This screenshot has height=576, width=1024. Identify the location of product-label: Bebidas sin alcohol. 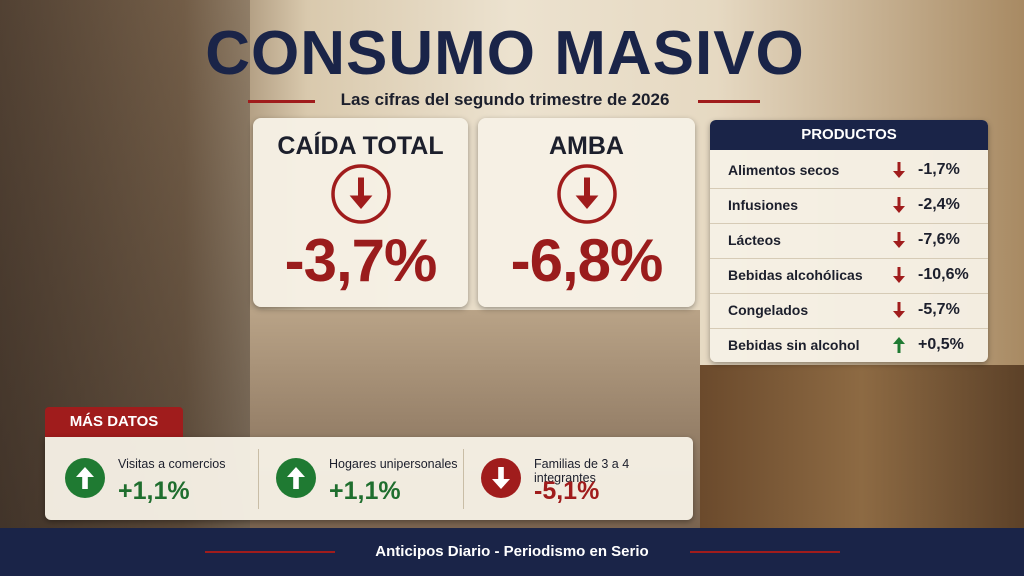
(794, 345).